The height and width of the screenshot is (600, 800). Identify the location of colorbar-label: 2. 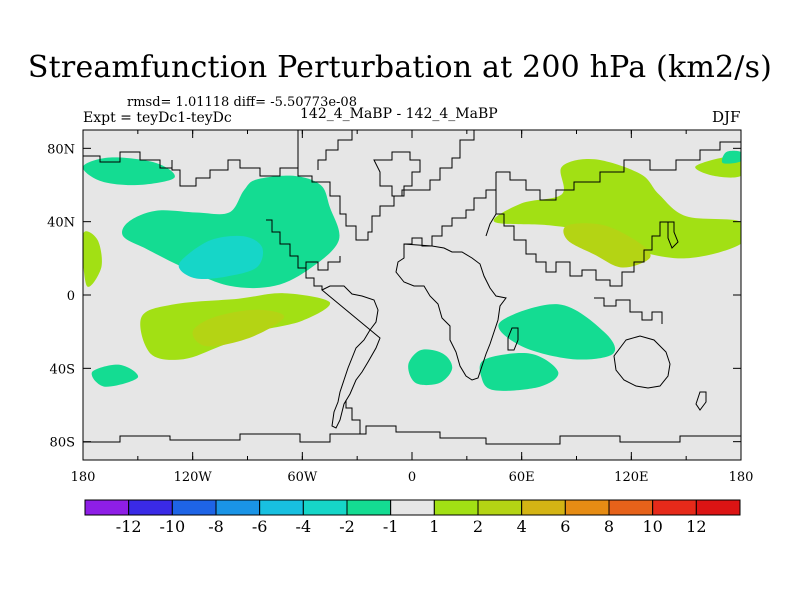
(478, 526).